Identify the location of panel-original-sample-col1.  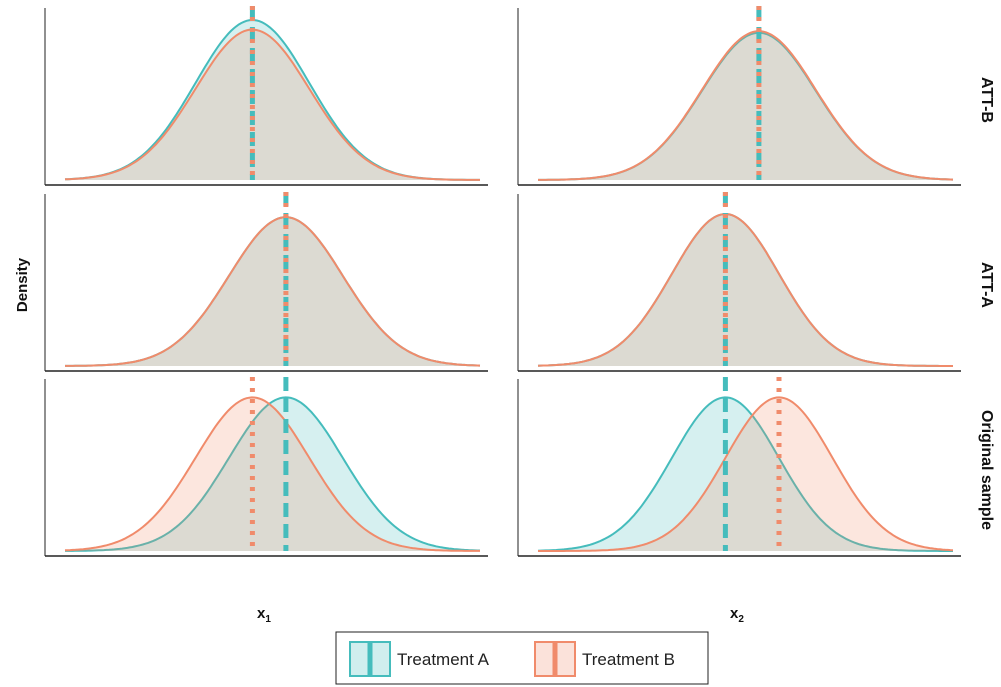
(266, 466).